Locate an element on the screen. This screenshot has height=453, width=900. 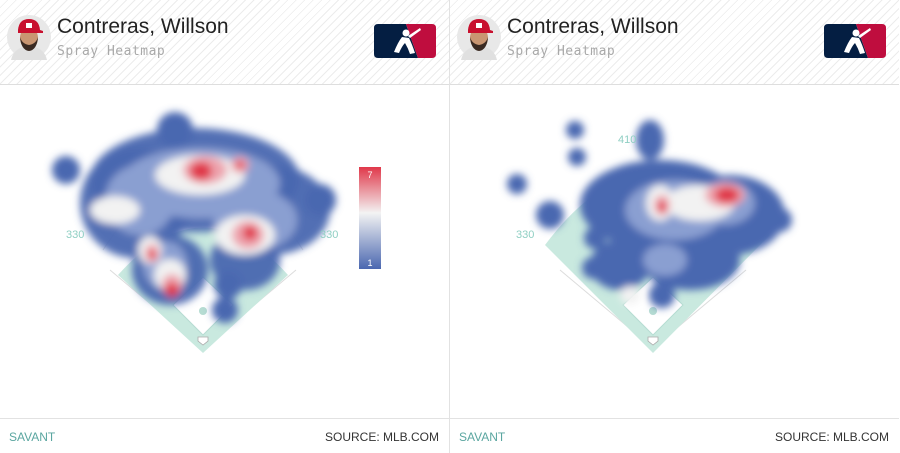
color-legend: 7 1 is located at coordinates (370, 218).